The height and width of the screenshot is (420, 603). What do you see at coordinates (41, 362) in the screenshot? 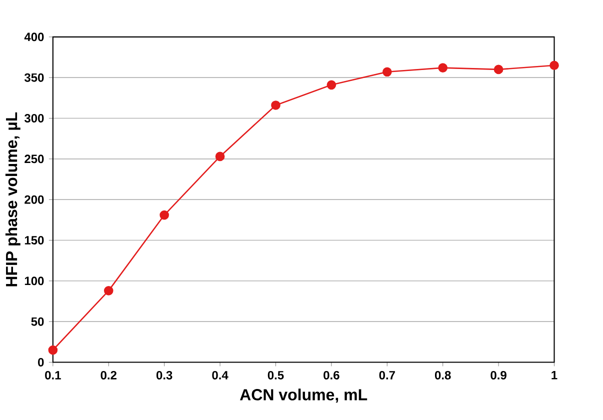
I see `y-tick-label: 0` at bounding box center [41, 362].